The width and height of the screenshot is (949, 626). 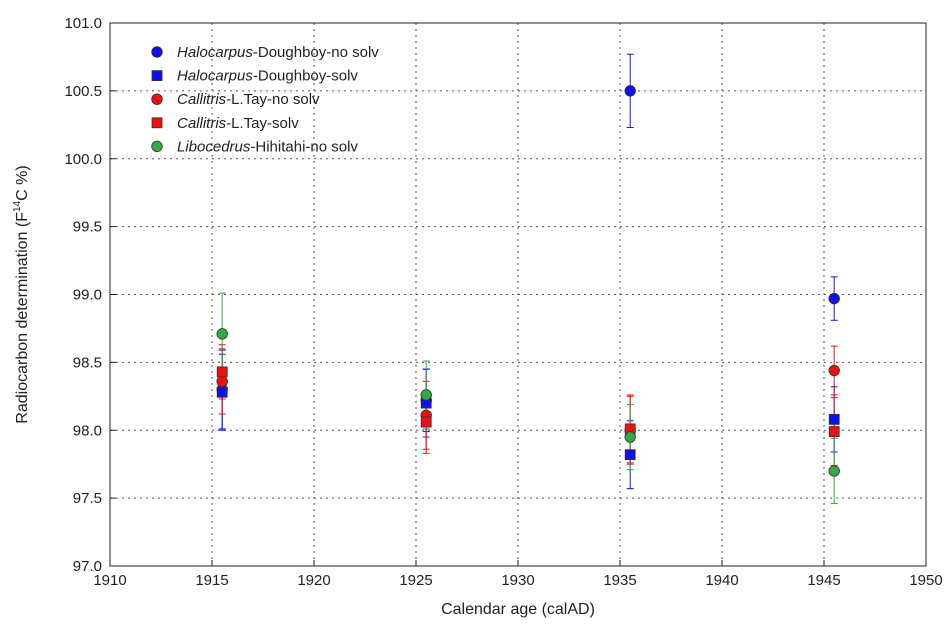 I want to click on y-tick-label: 99.5, so click(x=87, y=227).